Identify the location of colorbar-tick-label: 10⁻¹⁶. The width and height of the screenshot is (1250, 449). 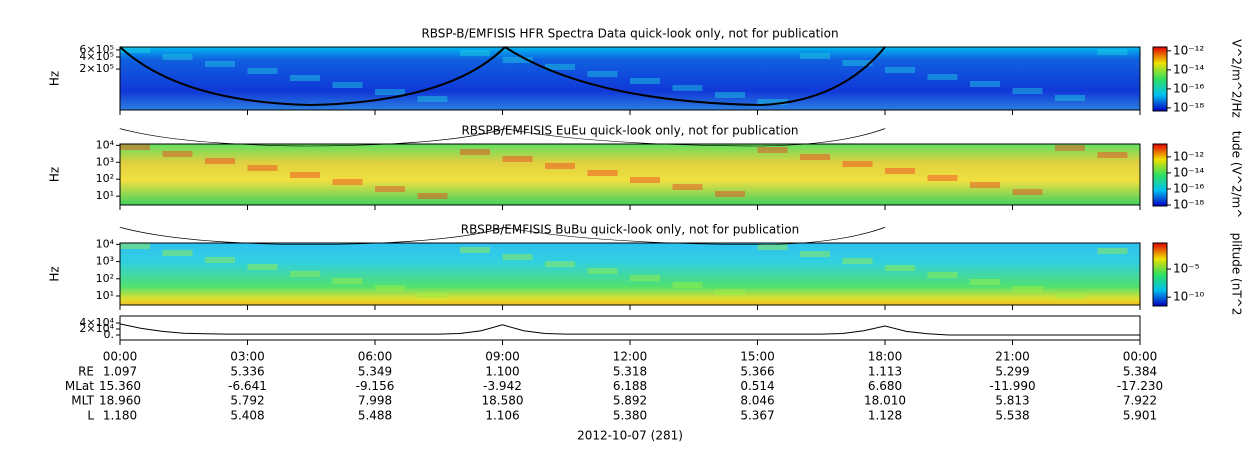
(1188, 188).